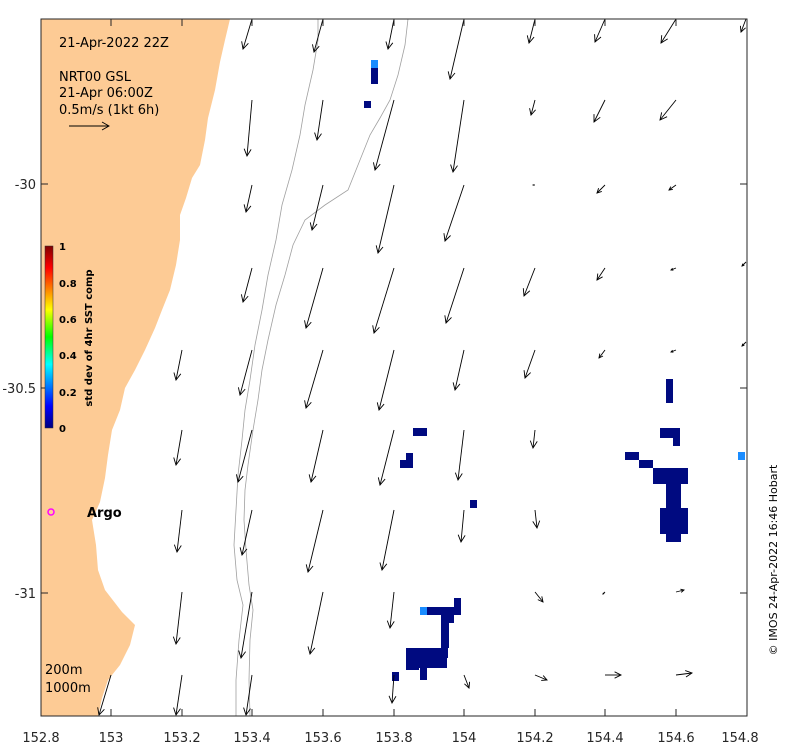 The image size is (790, 750). I want to click on y-tick-label: -30, so click(25, 185).